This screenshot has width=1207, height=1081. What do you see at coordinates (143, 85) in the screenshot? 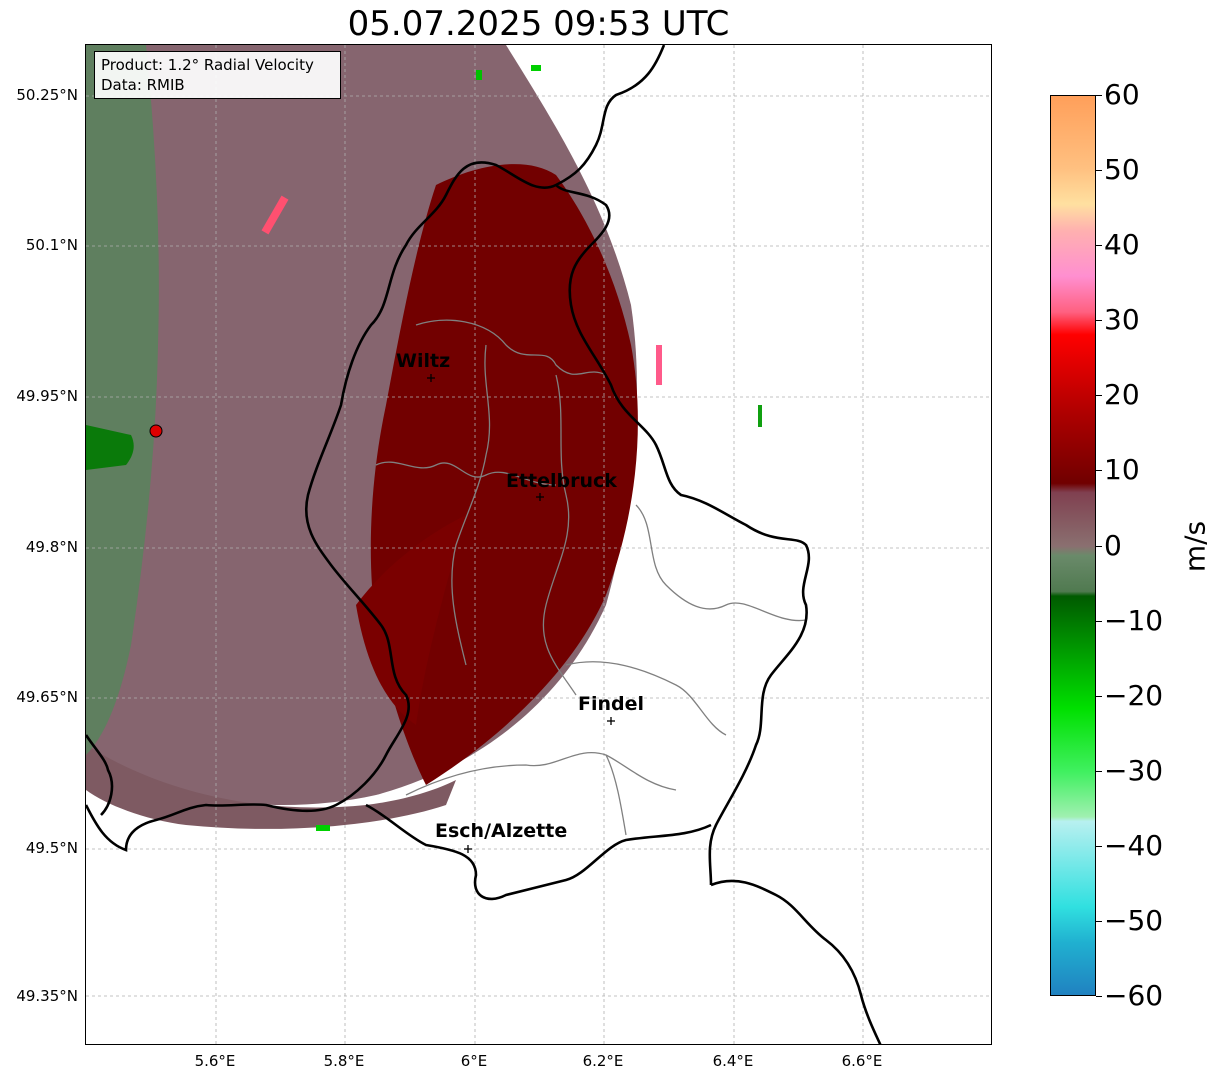
I see `data-source-label: Data: RMIB` at bounding box center [143, 85].